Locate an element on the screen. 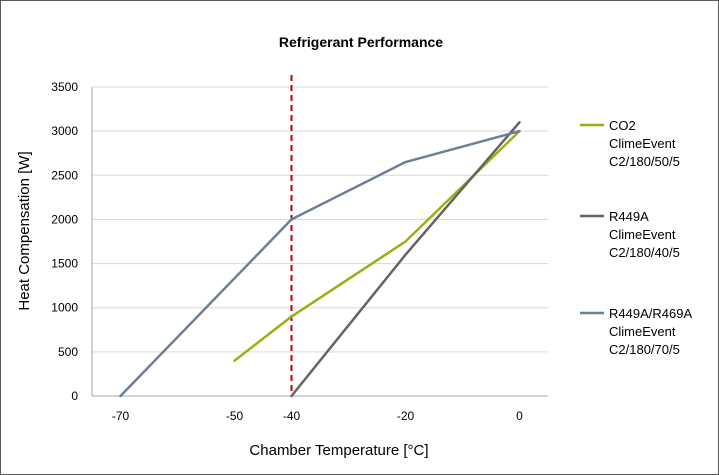 The width and height of the screenshot is (719, 475). y-tick-label: 2500 is located at coordinates (64, 175).